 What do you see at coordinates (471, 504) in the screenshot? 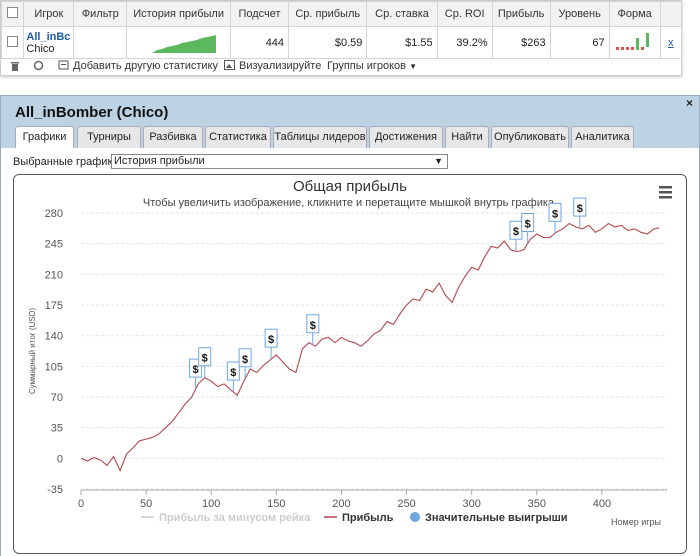
I see `x-tick-label: 300` at bounding box center [471, 504].